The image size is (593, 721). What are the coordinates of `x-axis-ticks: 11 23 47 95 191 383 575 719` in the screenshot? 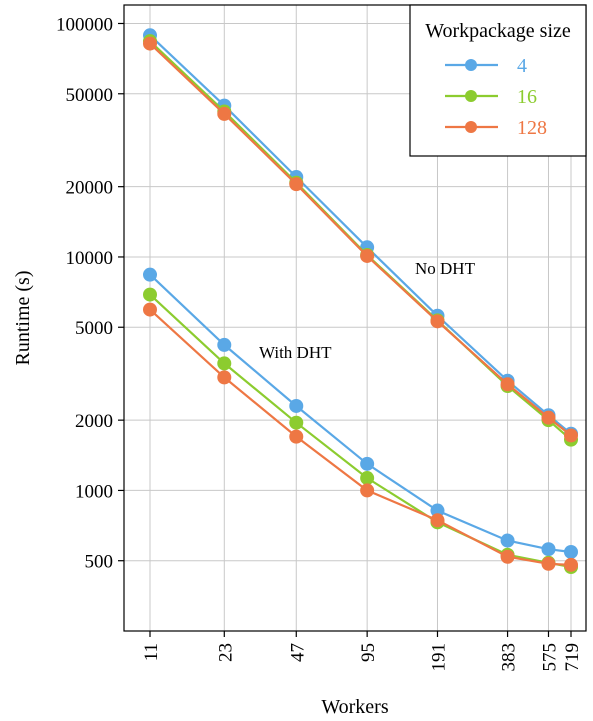 It's located at (362, 651).